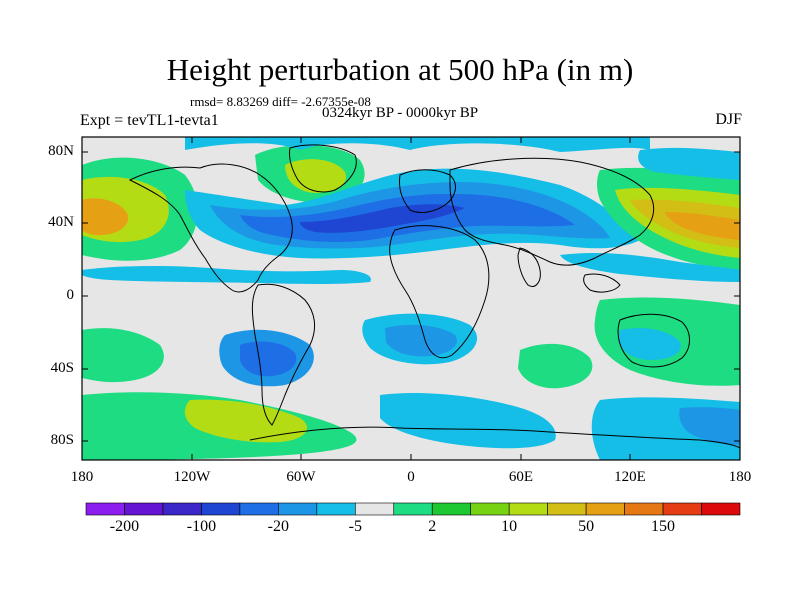 The height and width of the screenshot is (600, 800). What do you see at coordinates (602, 283) in the screenshot?
I see `coast-maritime-continent` at bounding box center [602, 283].